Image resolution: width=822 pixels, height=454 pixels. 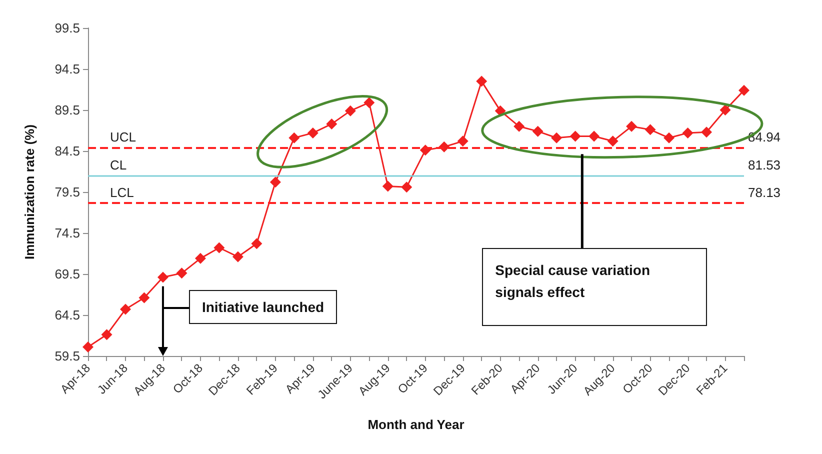 What do you see at coordinates (67, 69) in the screenshot?
I see `y-tick-label: 94.5` at bounding box center [67, 69].